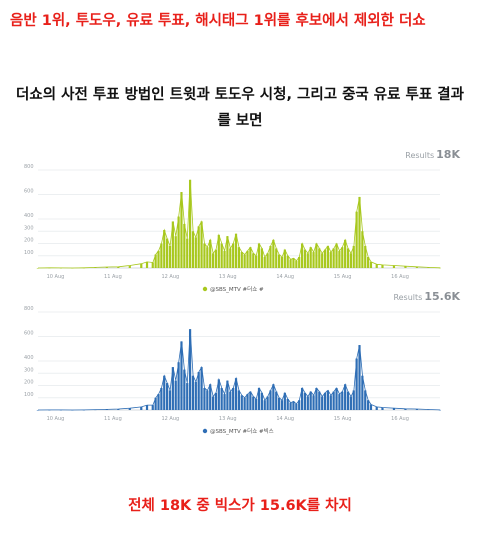  Describe the element at coordinates (29, 253) in the screenshot. I see `y-tick-label: 100` at that location.